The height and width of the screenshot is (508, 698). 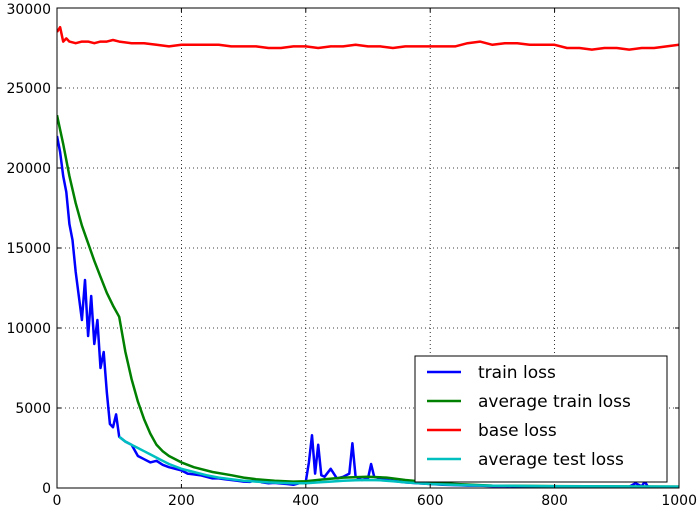 What do you see at coordinates (57, 500) in the screenshot?
I see `x-tick-label: 0` at bounding box center [57, 500].